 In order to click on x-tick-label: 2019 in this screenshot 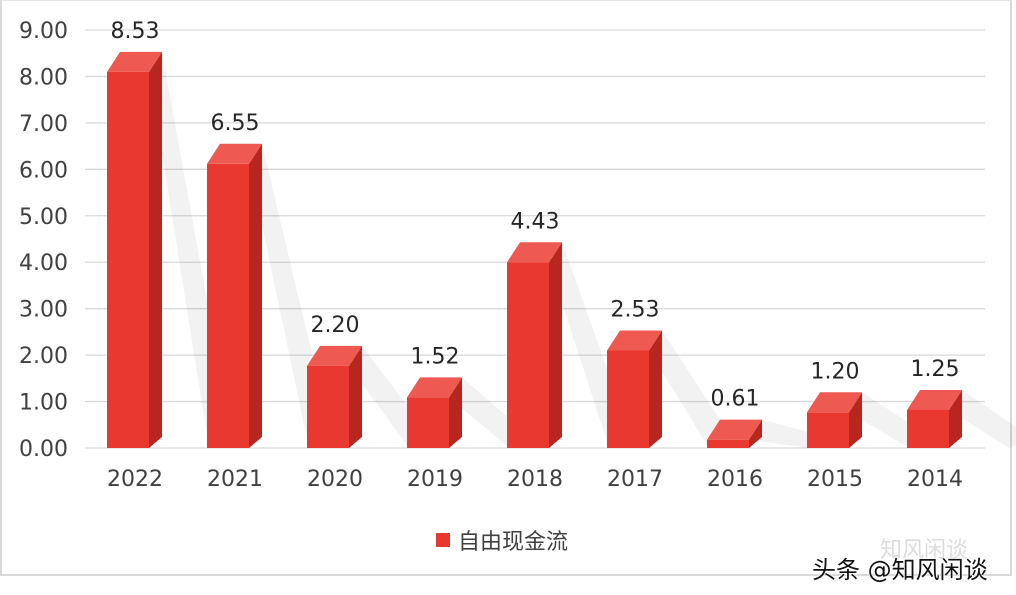, I will do `click(435, 479)`.